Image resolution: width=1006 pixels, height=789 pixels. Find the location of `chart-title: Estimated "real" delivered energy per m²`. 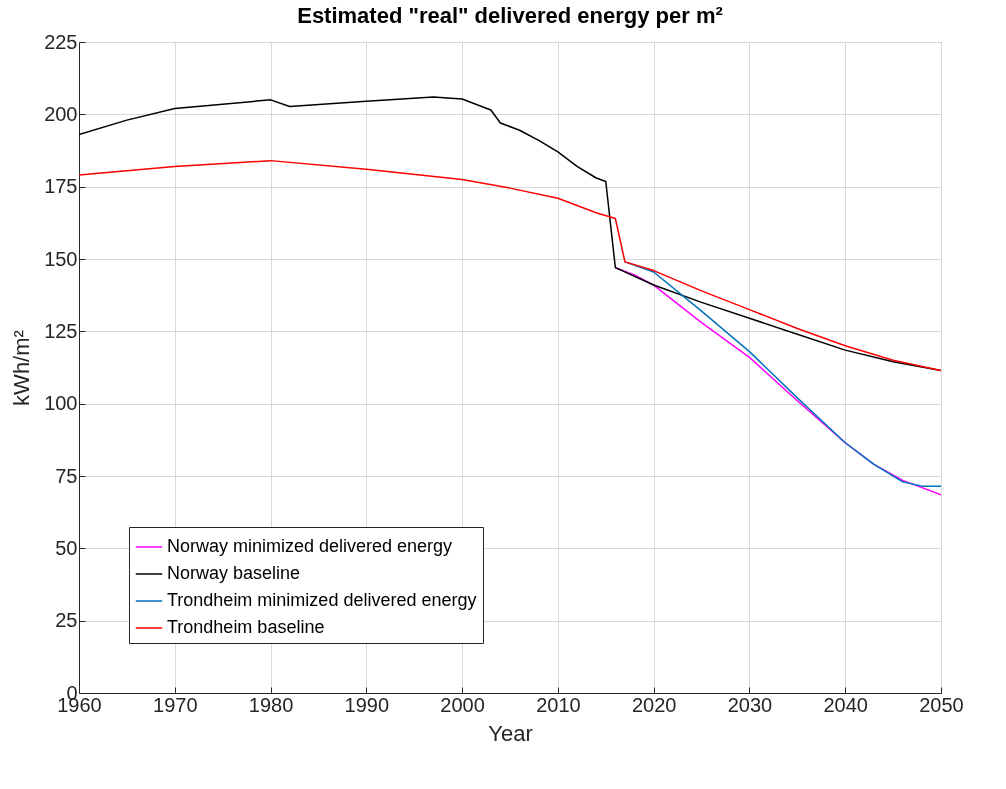

chart-title: Estimated "real" delivered energy per m² is located at coordinates (510, 15).